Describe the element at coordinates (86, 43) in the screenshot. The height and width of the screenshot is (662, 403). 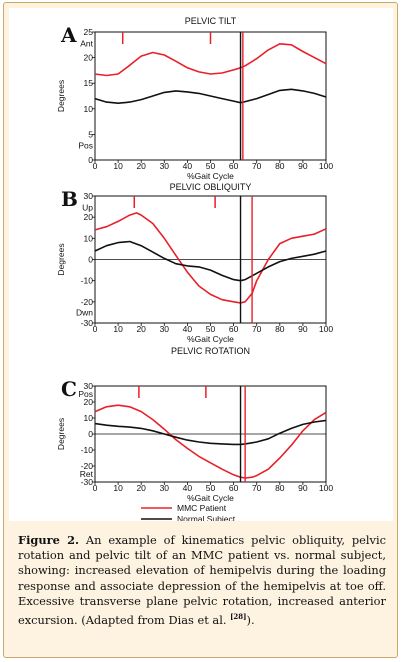
I see `direction-label: Ant` at that location.